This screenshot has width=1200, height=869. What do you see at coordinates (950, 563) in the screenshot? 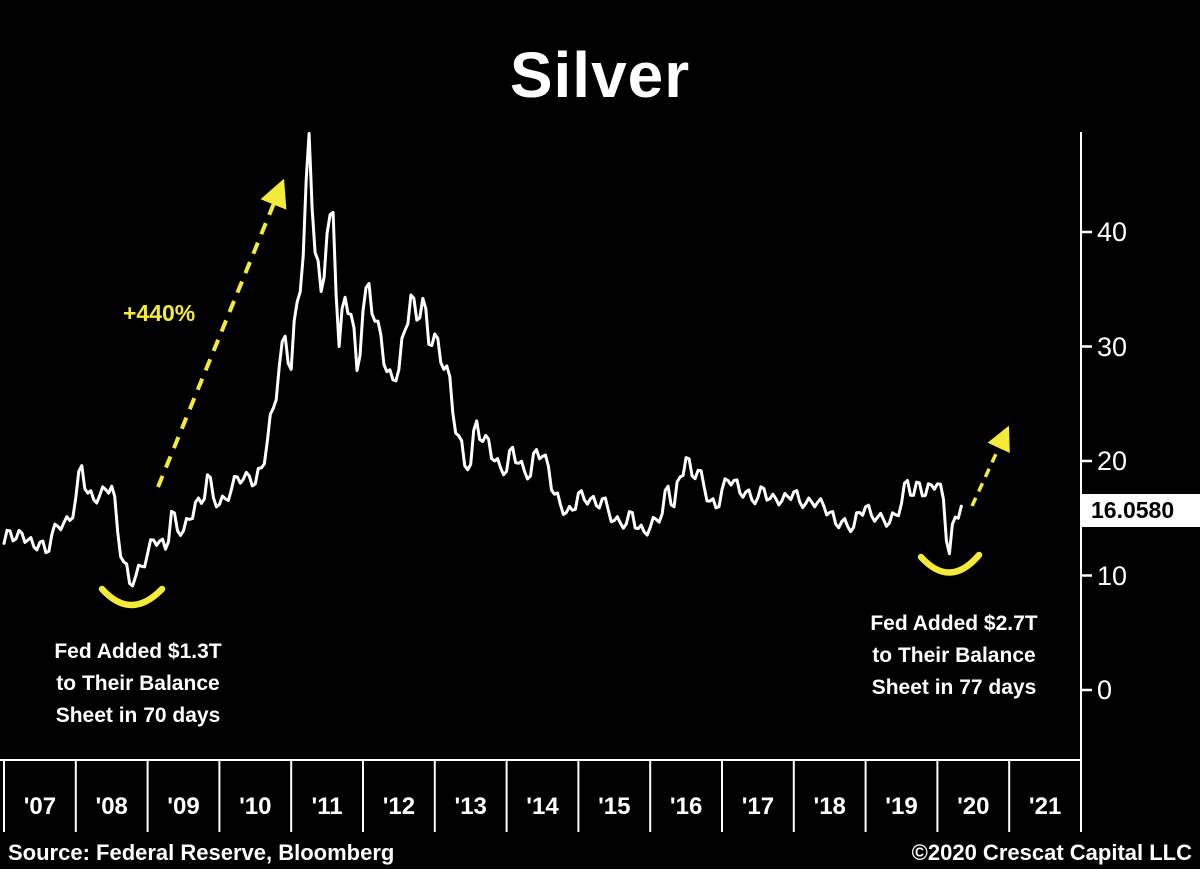
I see `bottom-smile-2020` at bounding box center [950, 563].